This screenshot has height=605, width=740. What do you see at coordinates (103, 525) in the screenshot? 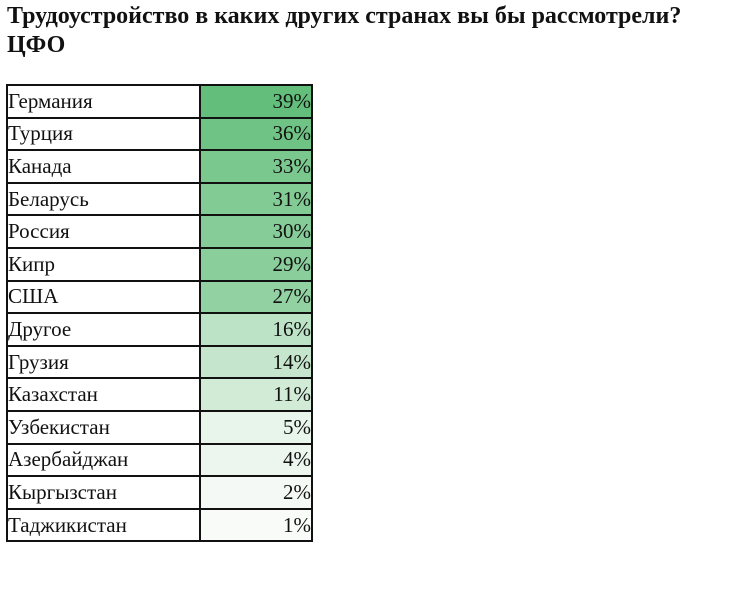
I see `country-cell: Таджикистан` at bounding box center [103, 525].